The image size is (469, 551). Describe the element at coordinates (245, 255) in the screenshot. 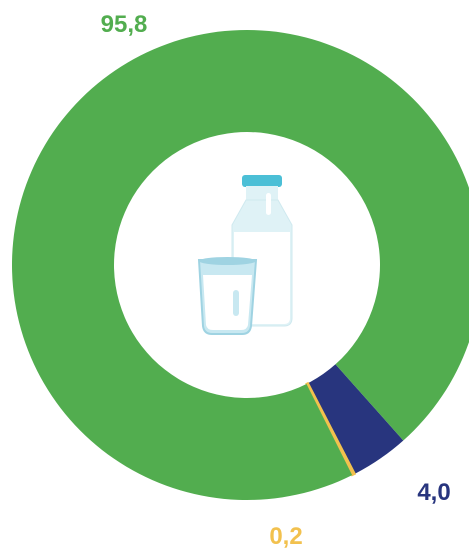

I see `milk-bottle-and-glass-icon` at that location.